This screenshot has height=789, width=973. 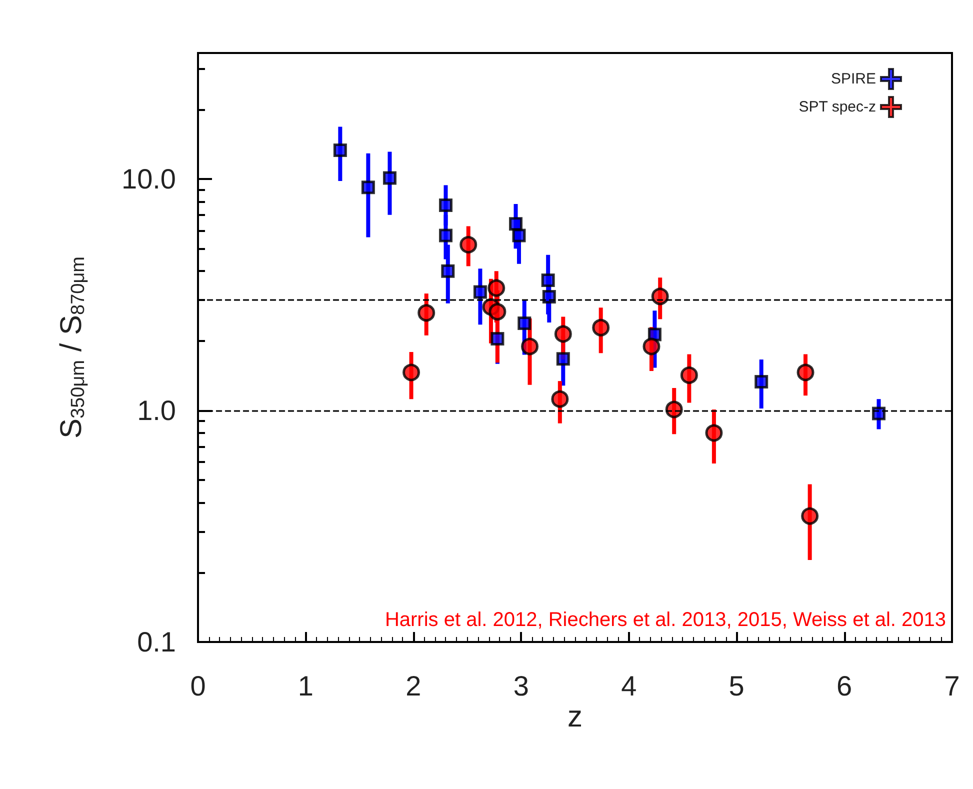 I want to click on x-tick-label: 5, so click(x=736, y=686).